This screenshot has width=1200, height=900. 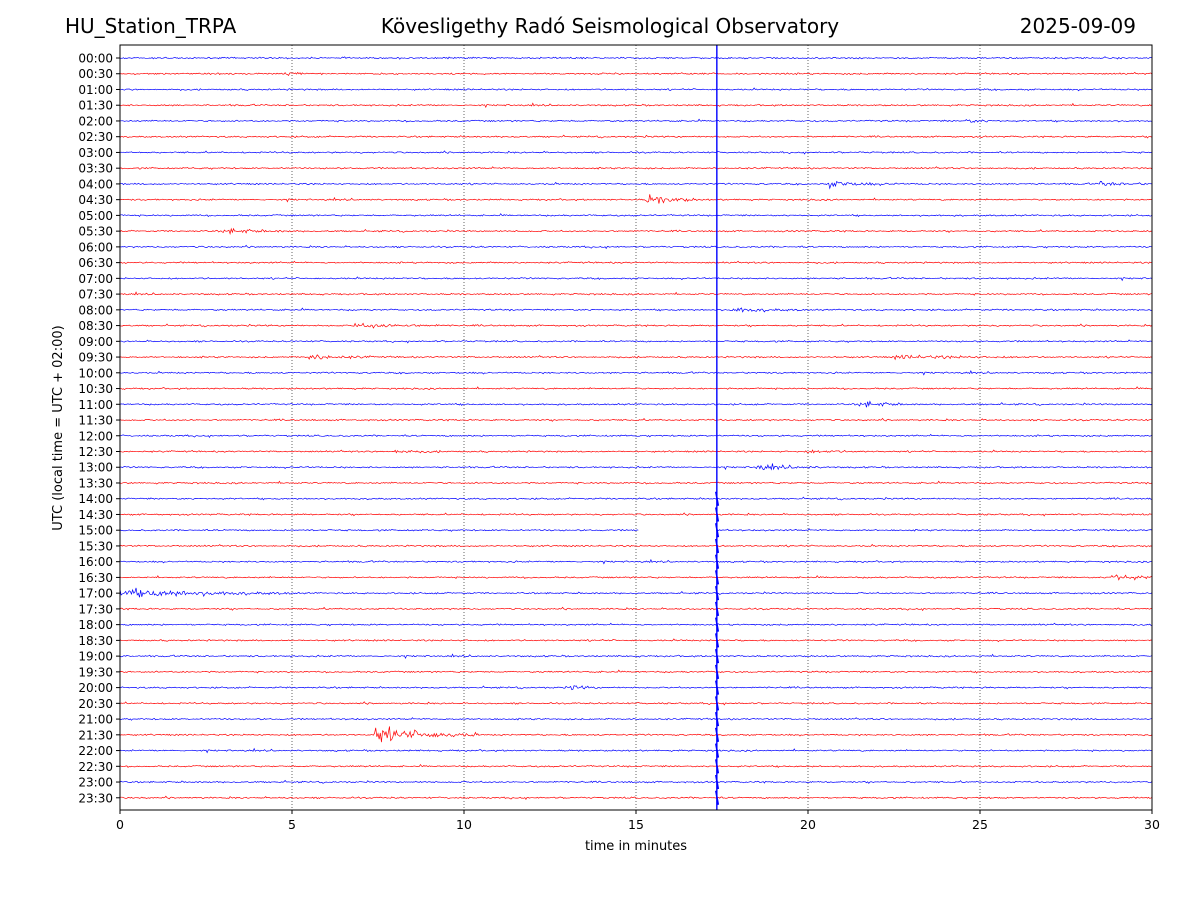 I want to click on y-tick-label: 00:30, so click(x=95, y=74).